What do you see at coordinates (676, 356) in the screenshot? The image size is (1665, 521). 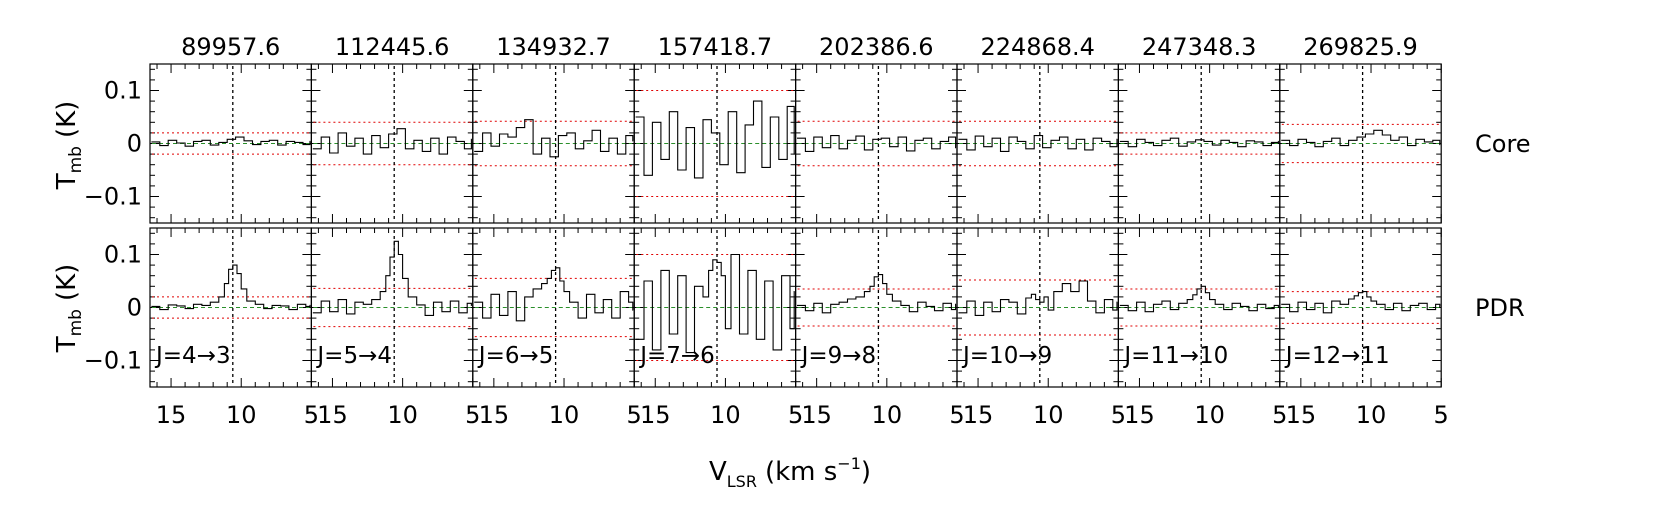 I see `transition-label: J=7→6` at bounding box center [676, 356].